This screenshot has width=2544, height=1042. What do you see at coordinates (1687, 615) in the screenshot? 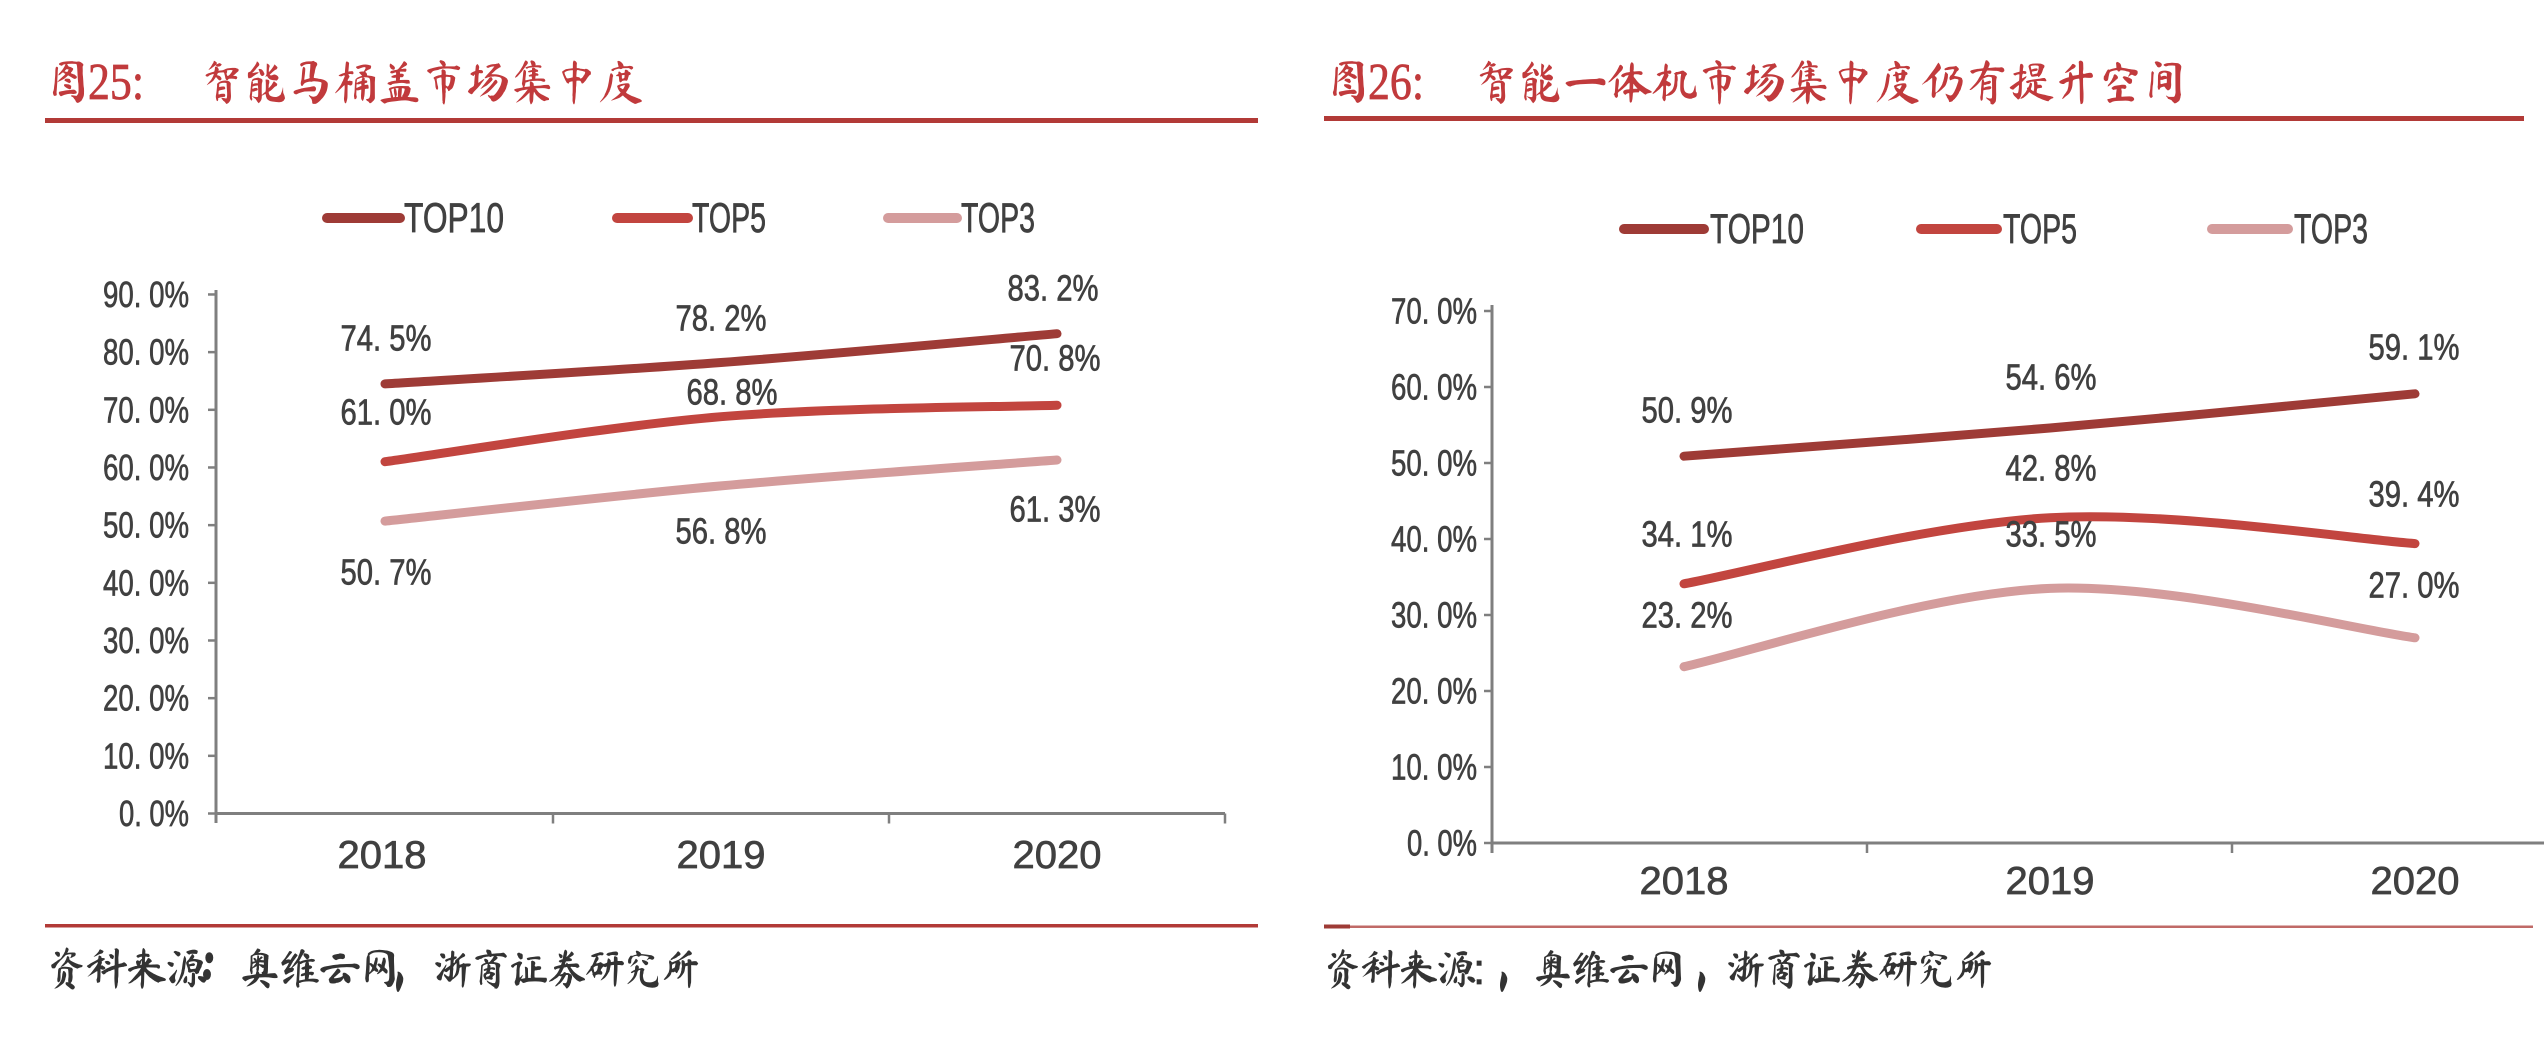
I see `svg-text: 23. 2%` at bounding box center [1687, 615].